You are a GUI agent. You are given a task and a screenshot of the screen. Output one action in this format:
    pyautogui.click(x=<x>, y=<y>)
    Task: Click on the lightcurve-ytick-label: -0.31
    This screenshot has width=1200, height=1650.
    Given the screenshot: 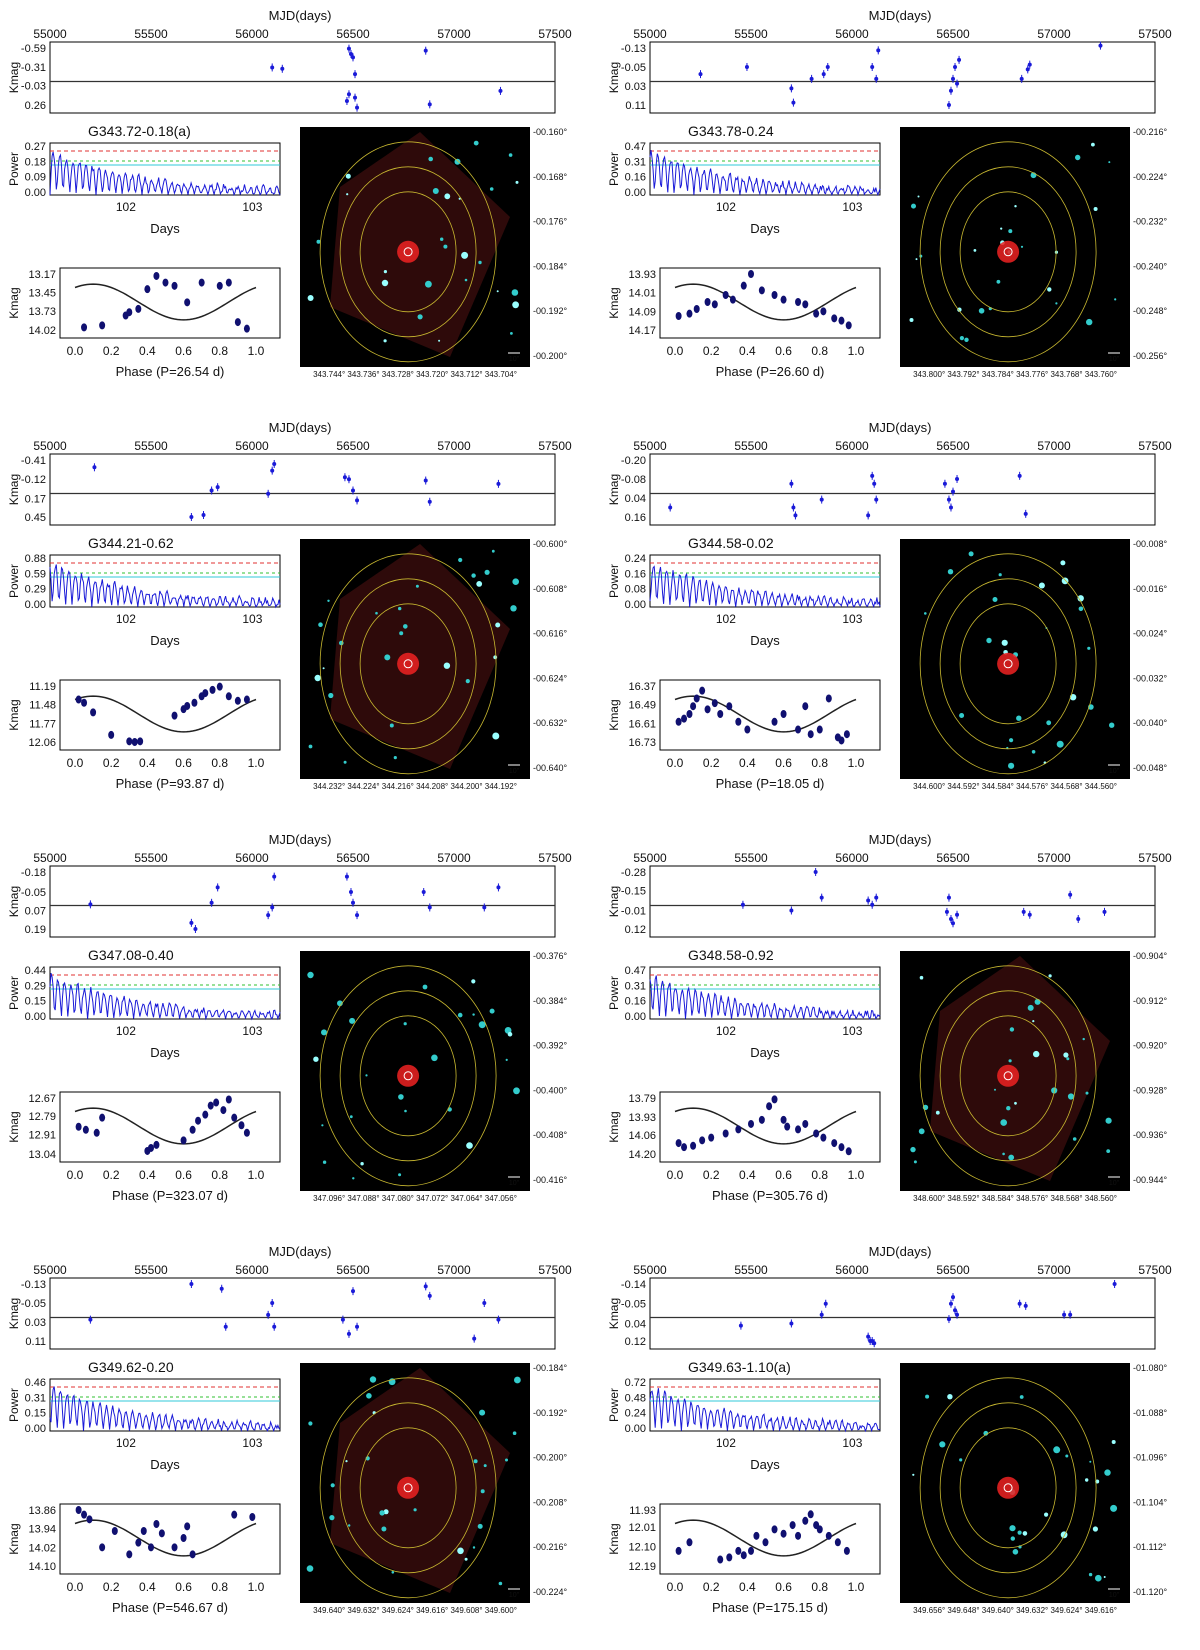 What is the action you would take?
    pyautogui.click(x=33, y=68)
    